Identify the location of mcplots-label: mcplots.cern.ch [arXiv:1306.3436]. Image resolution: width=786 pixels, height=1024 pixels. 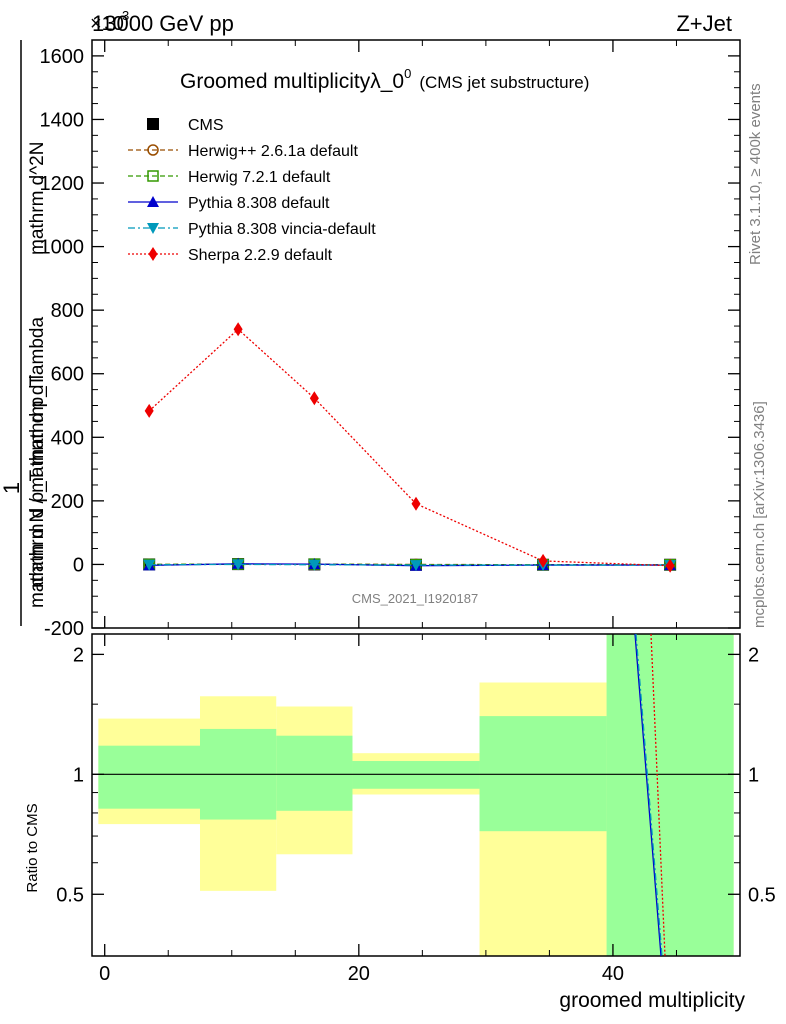
(759, 514).